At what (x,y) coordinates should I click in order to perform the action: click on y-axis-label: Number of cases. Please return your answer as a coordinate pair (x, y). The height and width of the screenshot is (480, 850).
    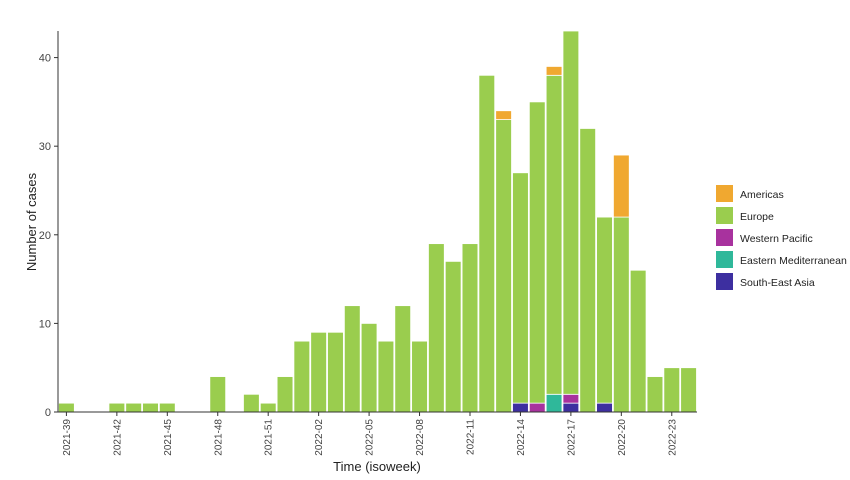
    Looking at the image, I should click on (31, 221).